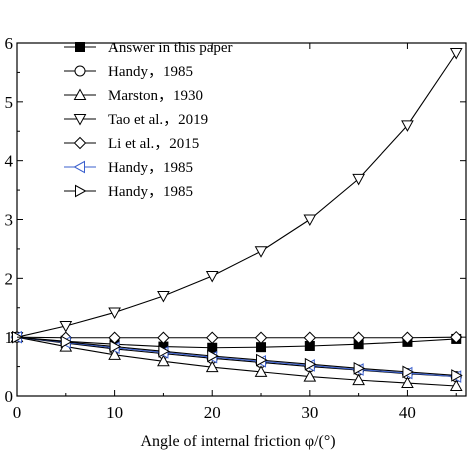  Describe the element at coordinates (9, 278) in the screenshot. I see `y-tick-label: 2` at that location.